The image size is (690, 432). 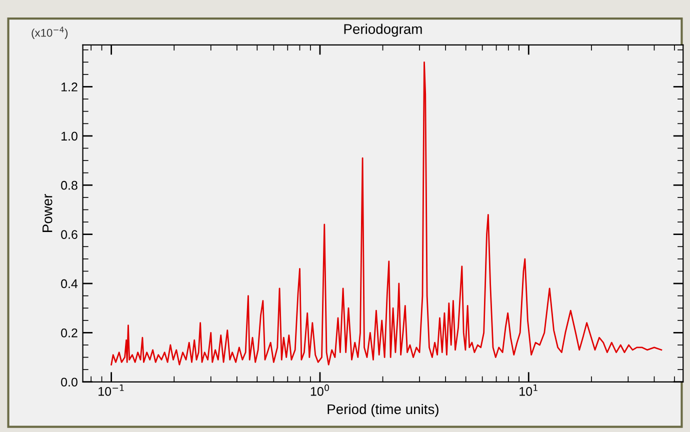 I want to click on chart-title: Periodogram, so click(x=383, y=30).